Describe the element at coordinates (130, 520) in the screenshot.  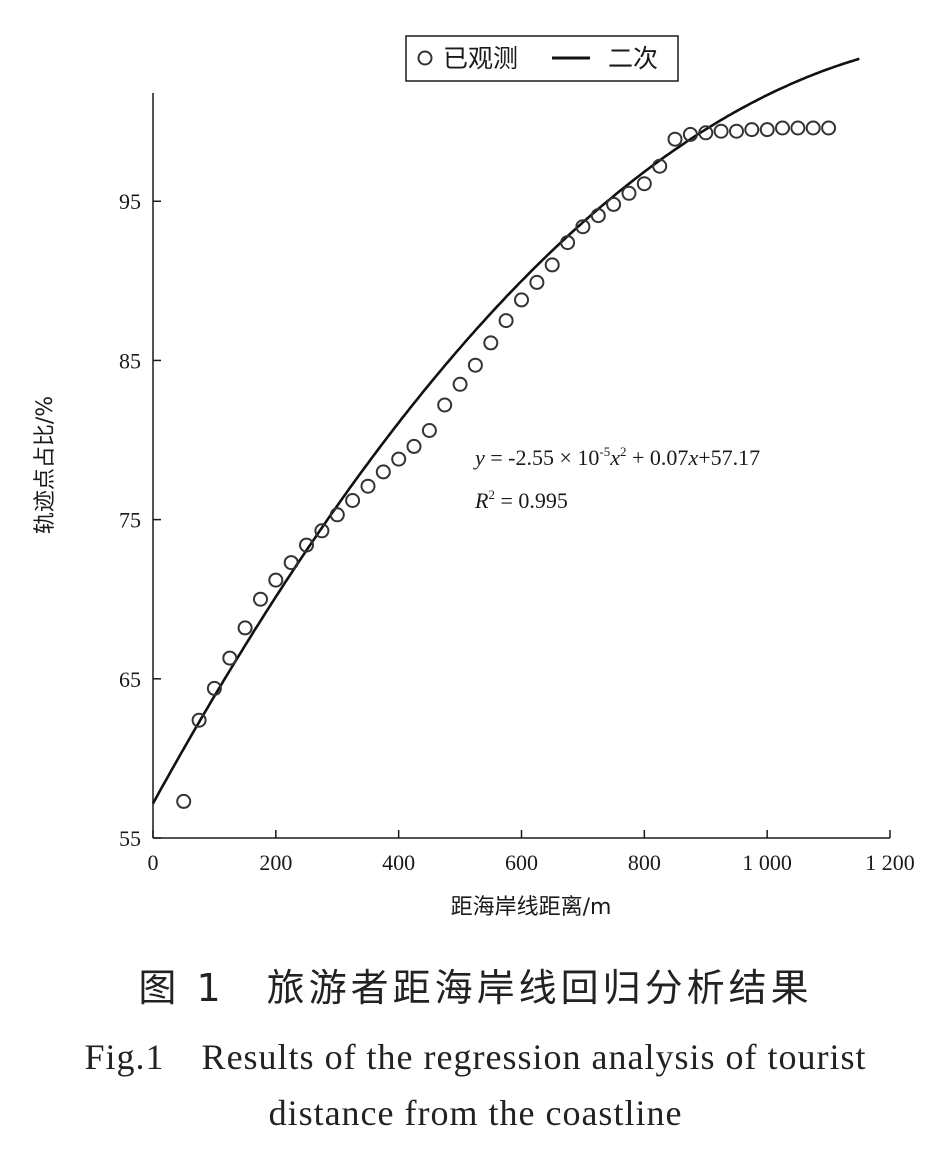
I see `y-tick-label: 75` at that location.